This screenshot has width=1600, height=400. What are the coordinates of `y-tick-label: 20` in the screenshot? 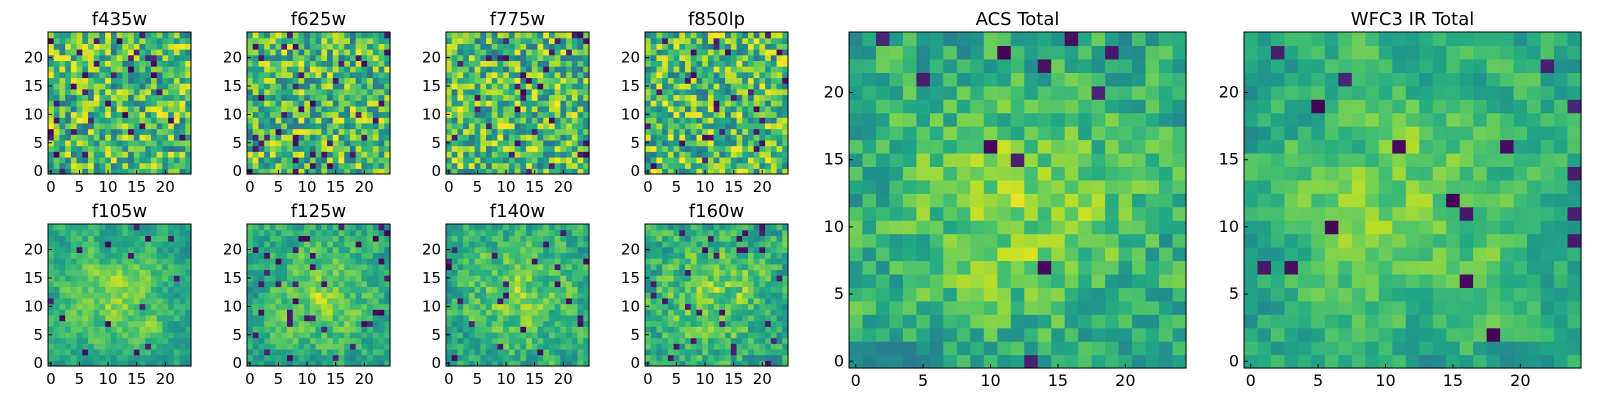 It's located at (630, 58).